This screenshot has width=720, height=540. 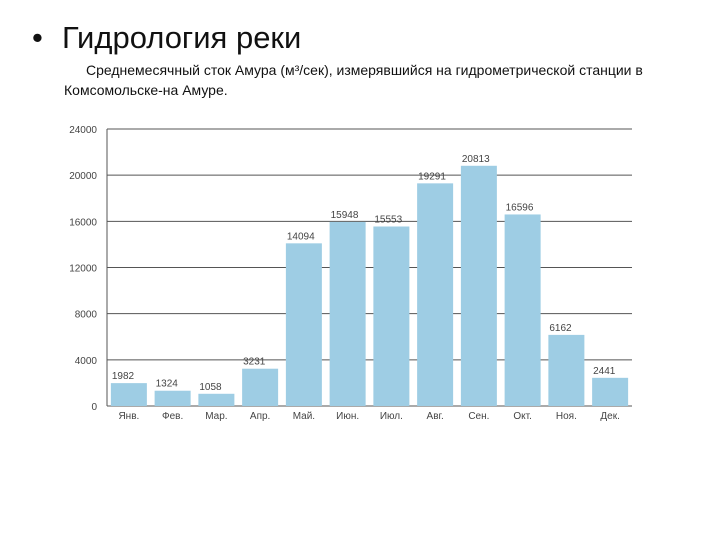 What do you see at coordinates (435, 416) in the screenshot?
I see `x-tick-label: Авг.` at bounding box center [435, 416].